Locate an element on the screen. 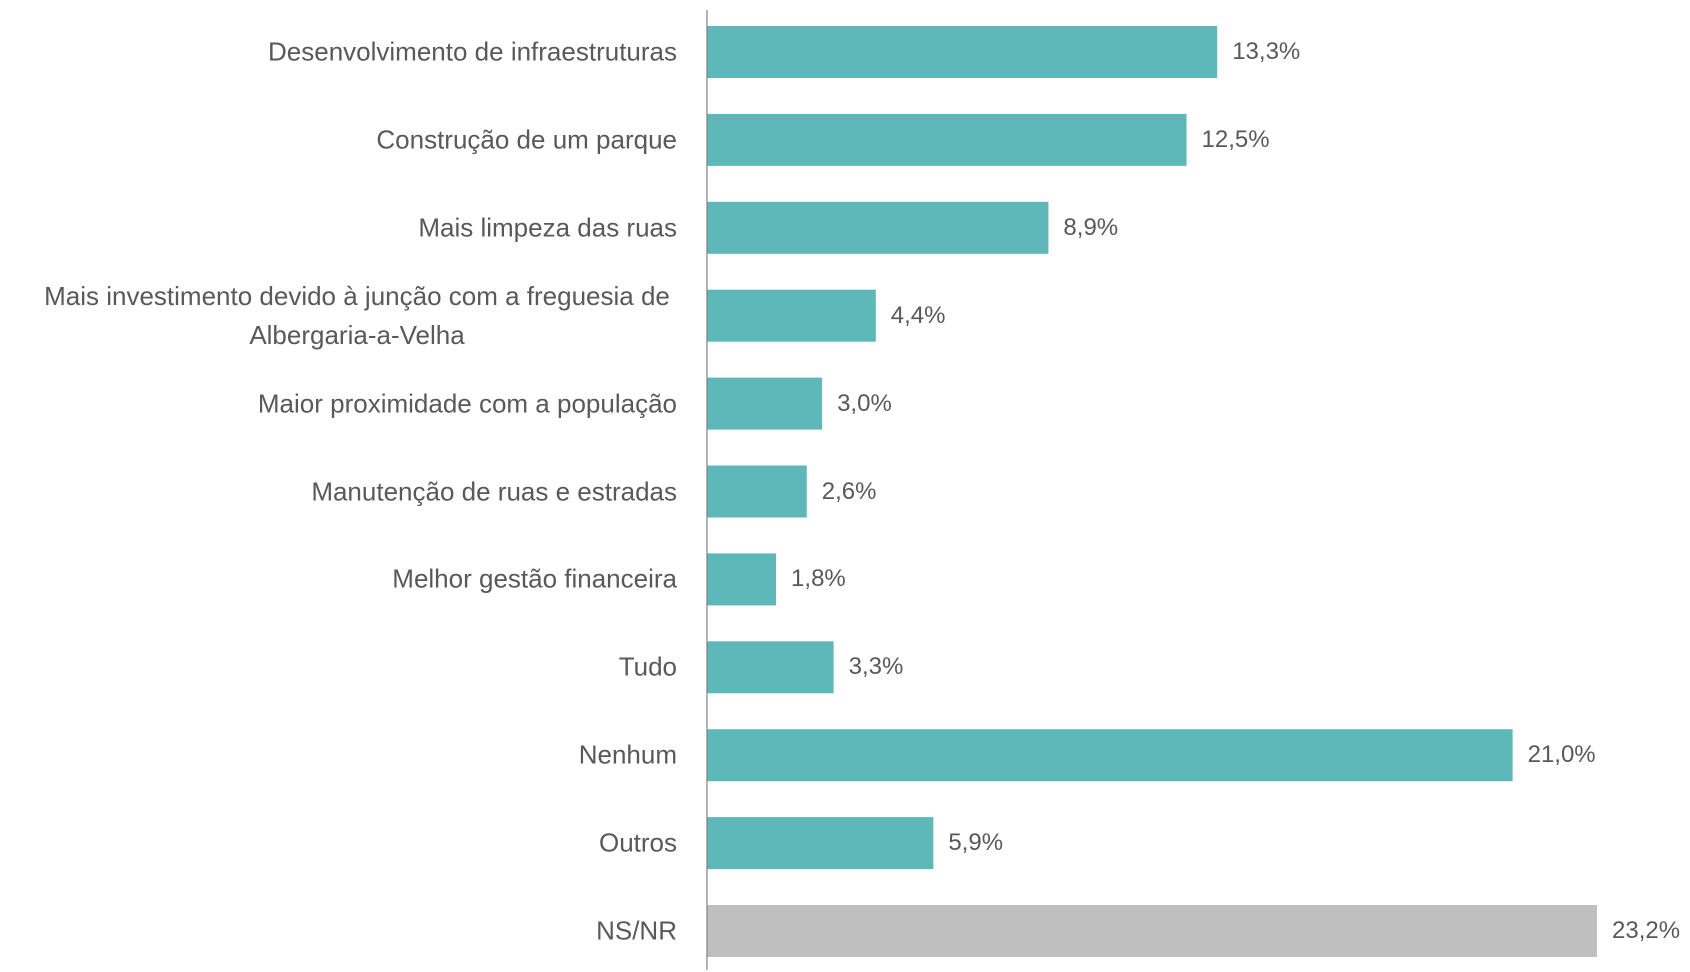 Image resolution: width=1690 pixels, height=972 pixels. category-label-text: Manutenção de ruas e estradas is located at coordinates (494, 491).